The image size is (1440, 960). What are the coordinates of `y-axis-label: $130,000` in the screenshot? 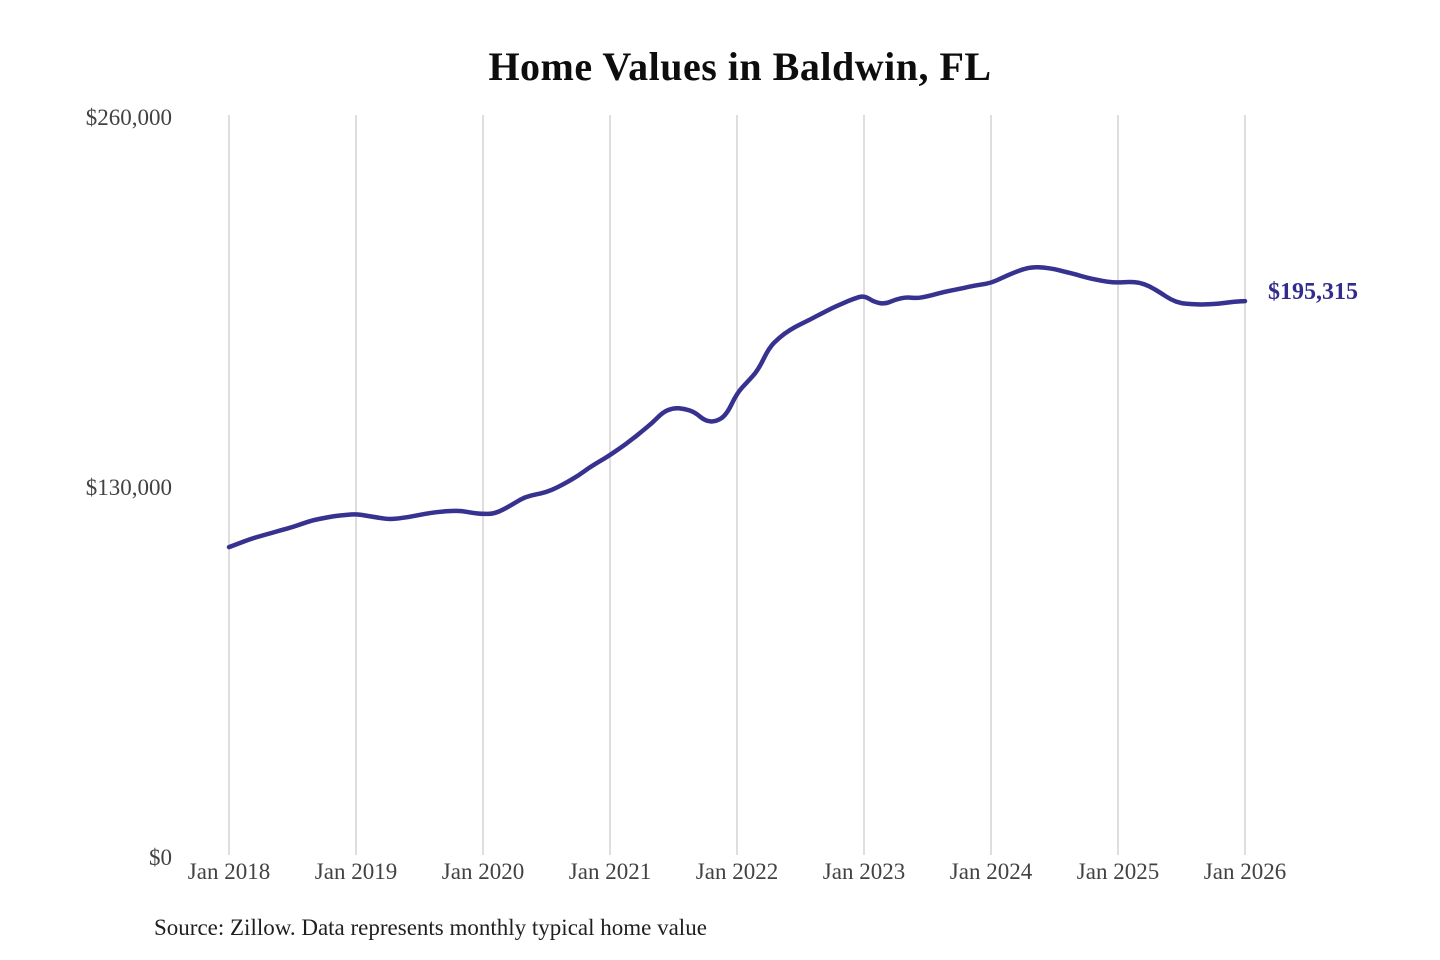 It's located at (129, 487).